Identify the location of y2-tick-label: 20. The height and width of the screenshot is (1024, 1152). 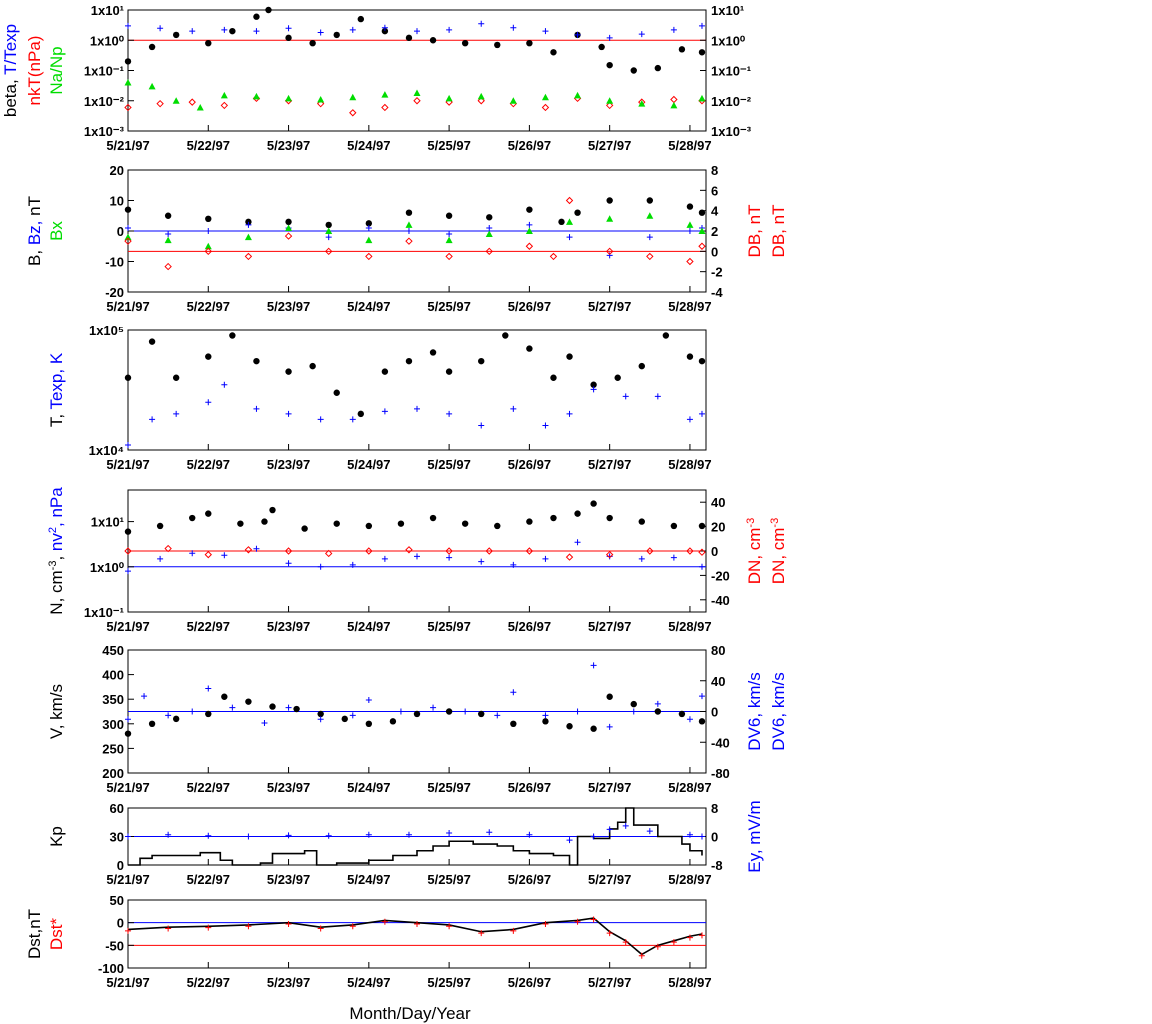
(718, 527).